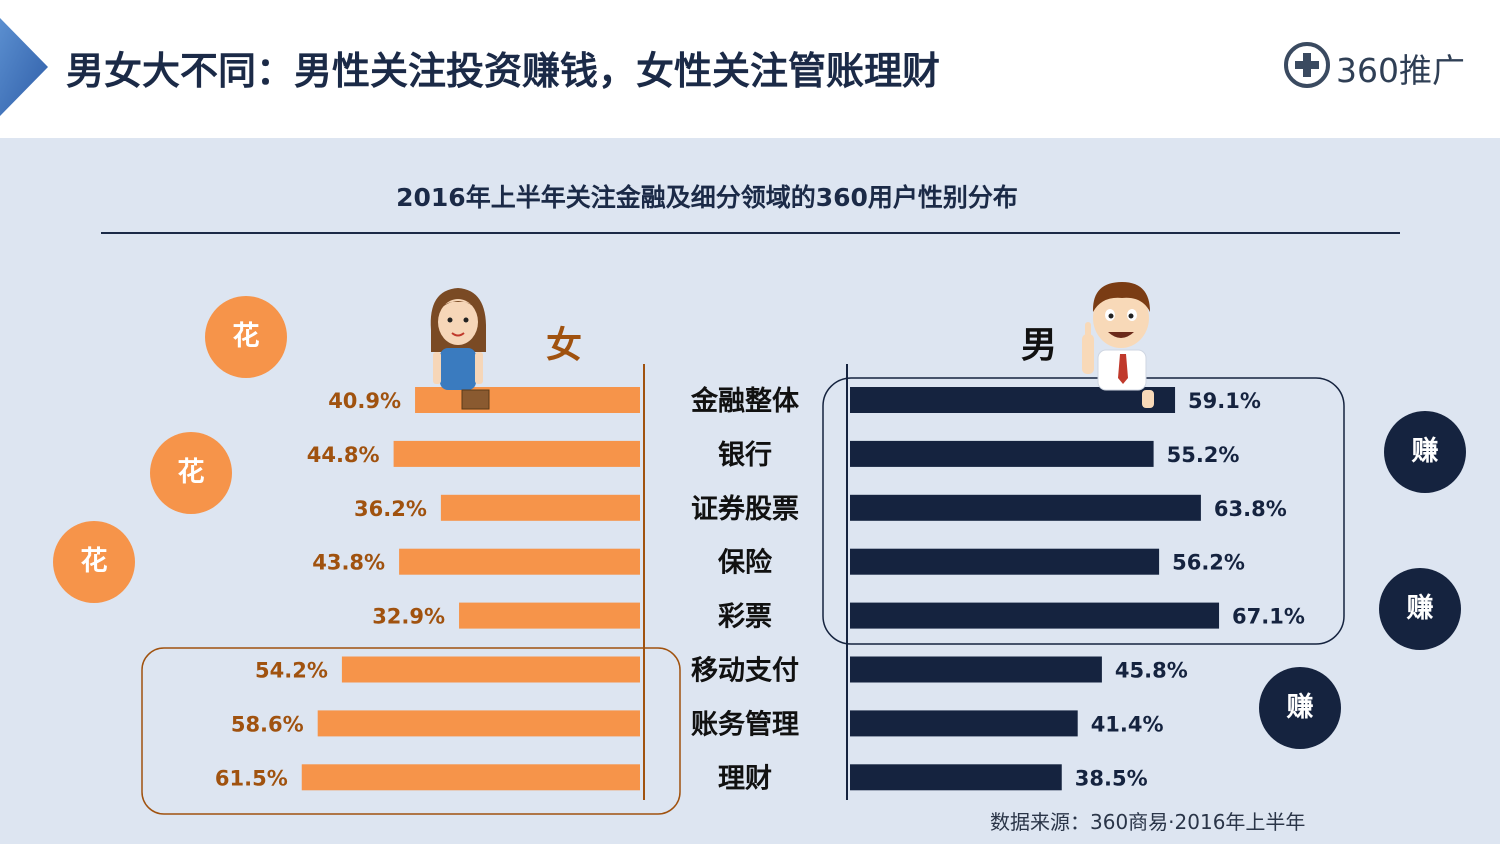  I want to click on female-value-label: 44.8%, so click(343, 455).